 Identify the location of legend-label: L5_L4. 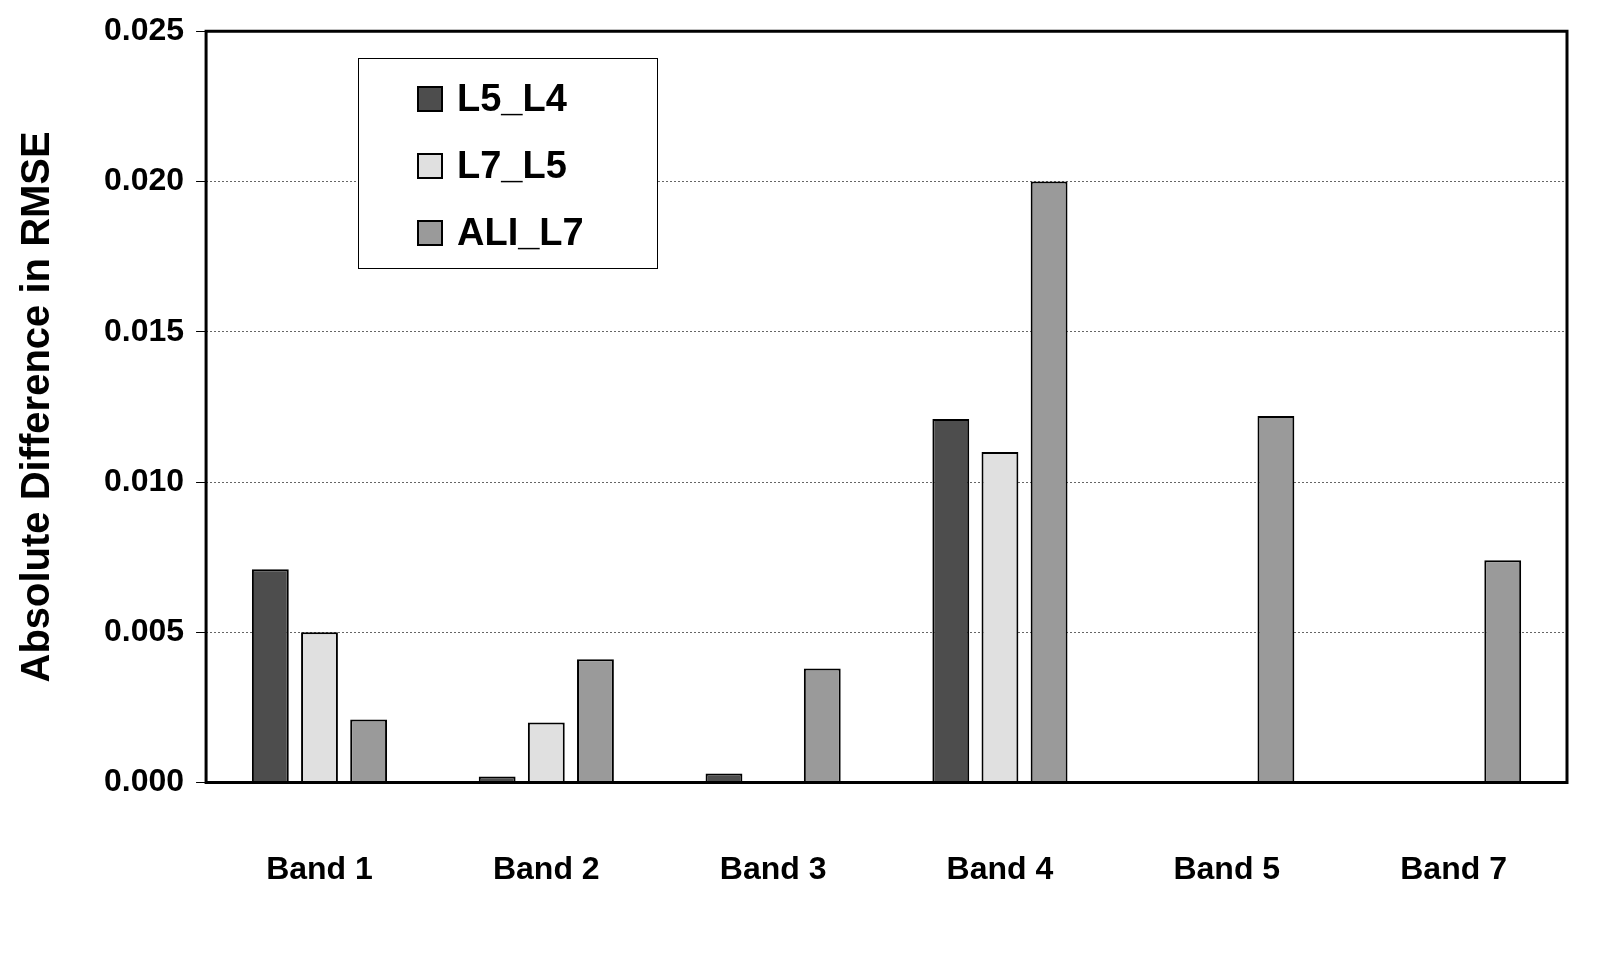
(512, 98).